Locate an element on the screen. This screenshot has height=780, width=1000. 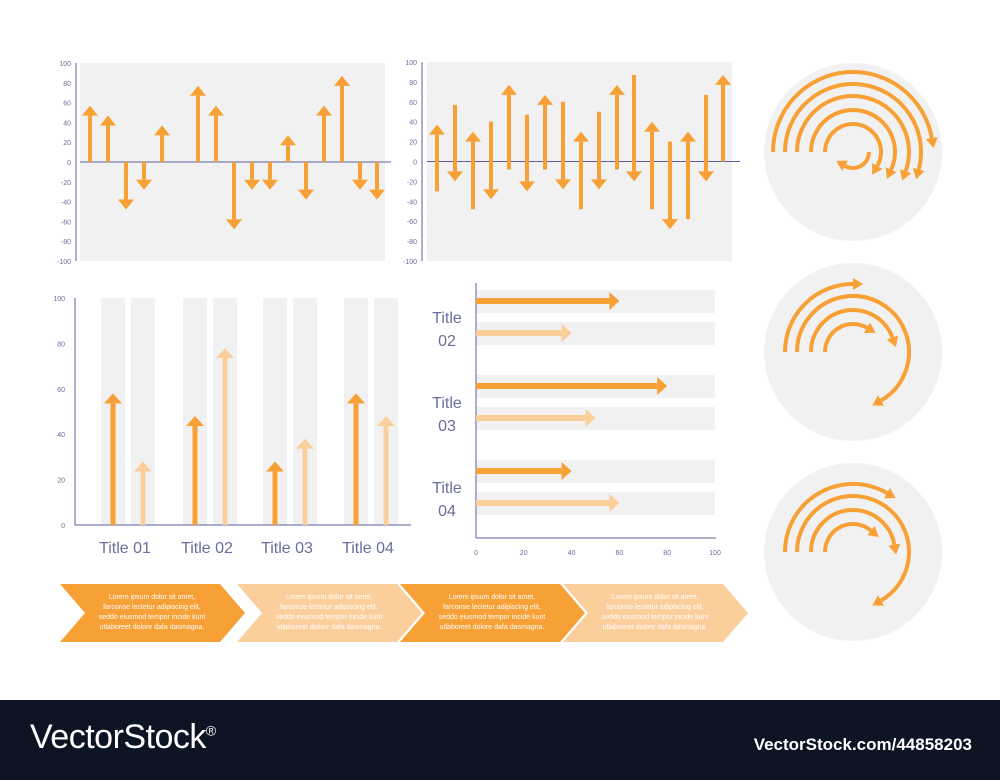
brand-logo: VectorStock® is located at coordinates (123, 737).